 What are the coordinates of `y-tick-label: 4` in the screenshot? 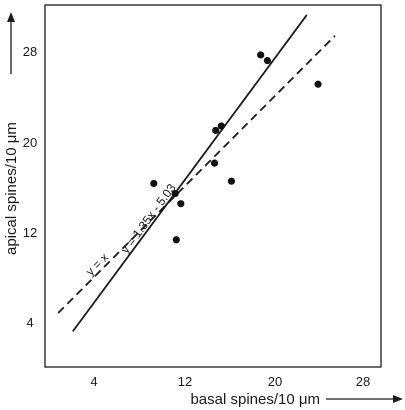 It's located at (29, 322).